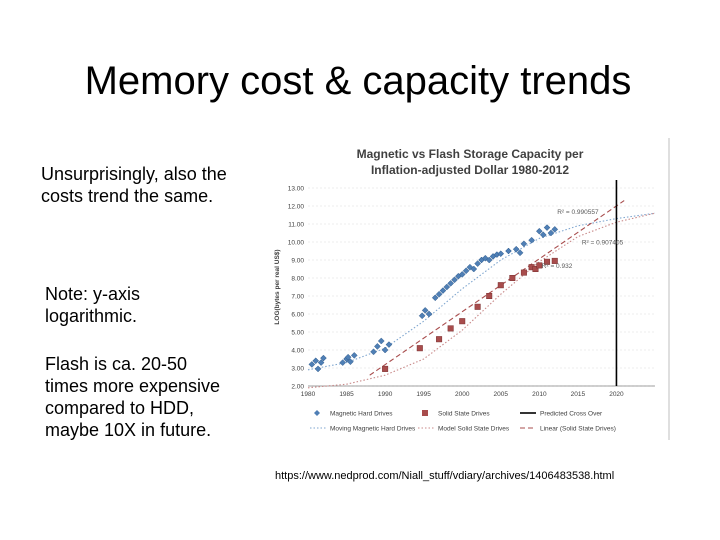 The width and height of the screenshot is (720, 540). What do you see at coordinates (297, 369) in the screenshot?
I see `y-tick-label: 3.00` at bounding box center [297, 369].